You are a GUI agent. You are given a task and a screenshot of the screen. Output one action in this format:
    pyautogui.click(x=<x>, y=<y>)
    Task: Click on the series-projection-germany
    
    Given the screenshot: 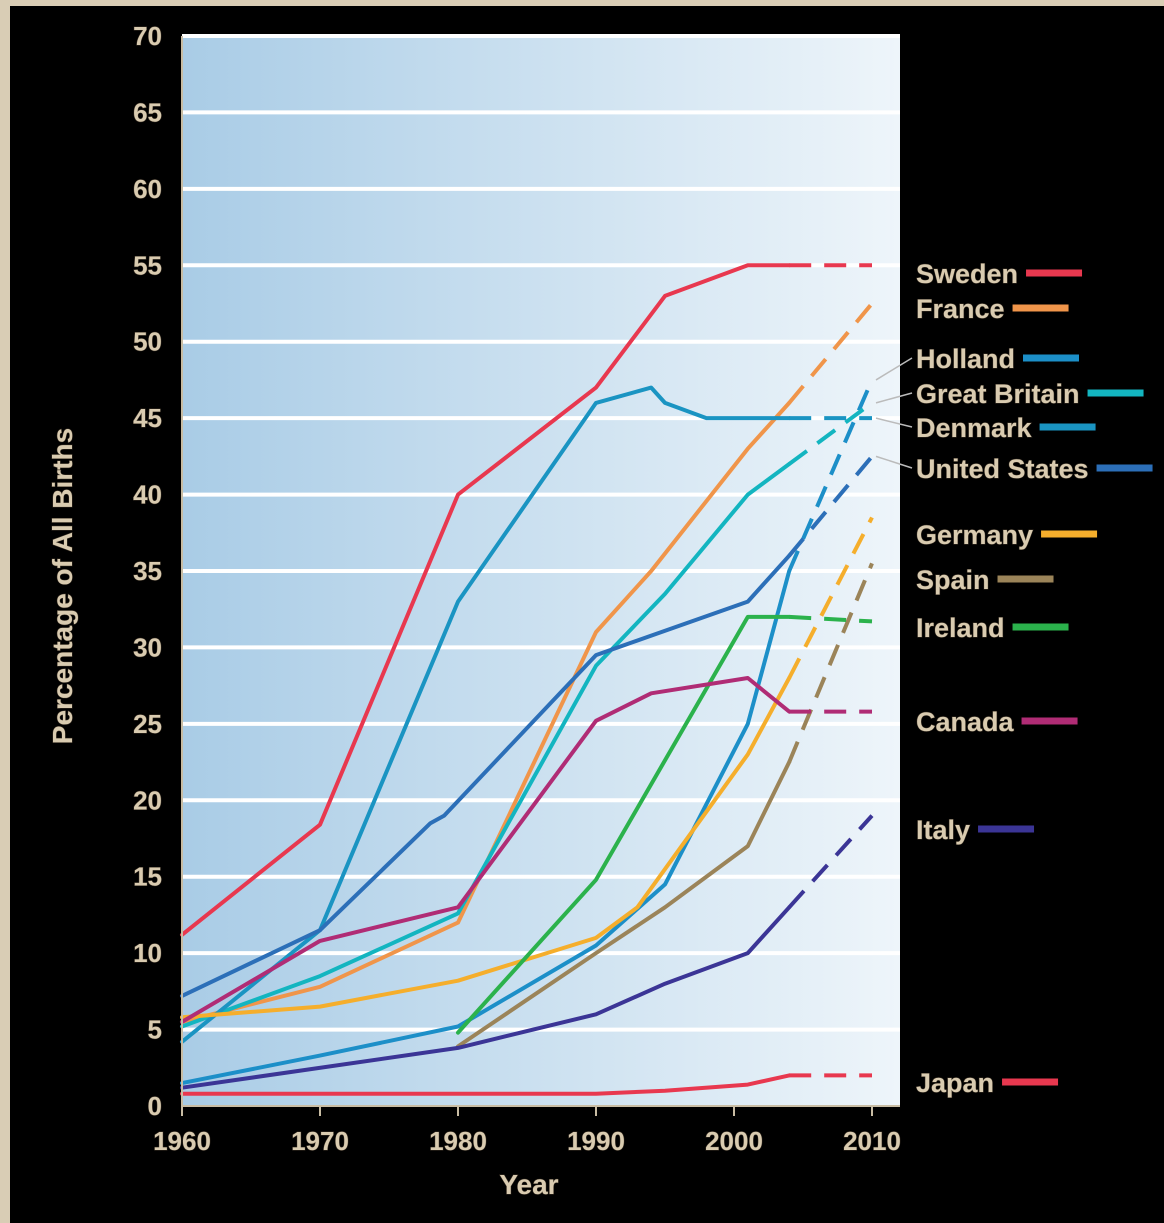 What is the action you would take?
    pyautogui.click(x=830, y=597)
    